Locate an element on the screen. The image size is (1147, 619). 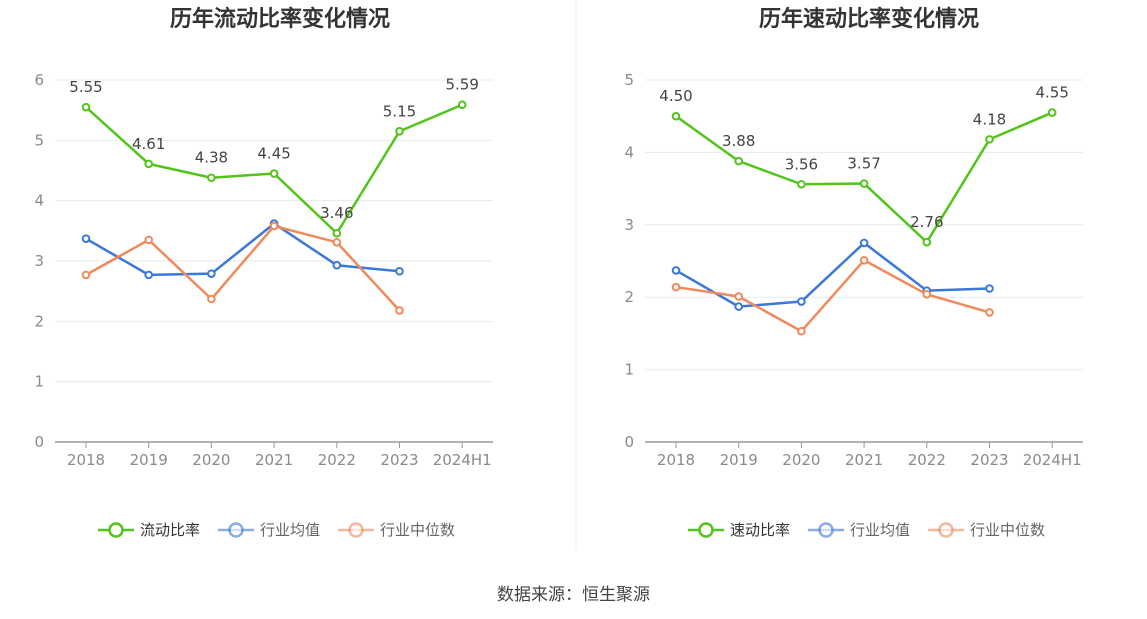
data-label: 5.59 is located at coordinates (461, 85).